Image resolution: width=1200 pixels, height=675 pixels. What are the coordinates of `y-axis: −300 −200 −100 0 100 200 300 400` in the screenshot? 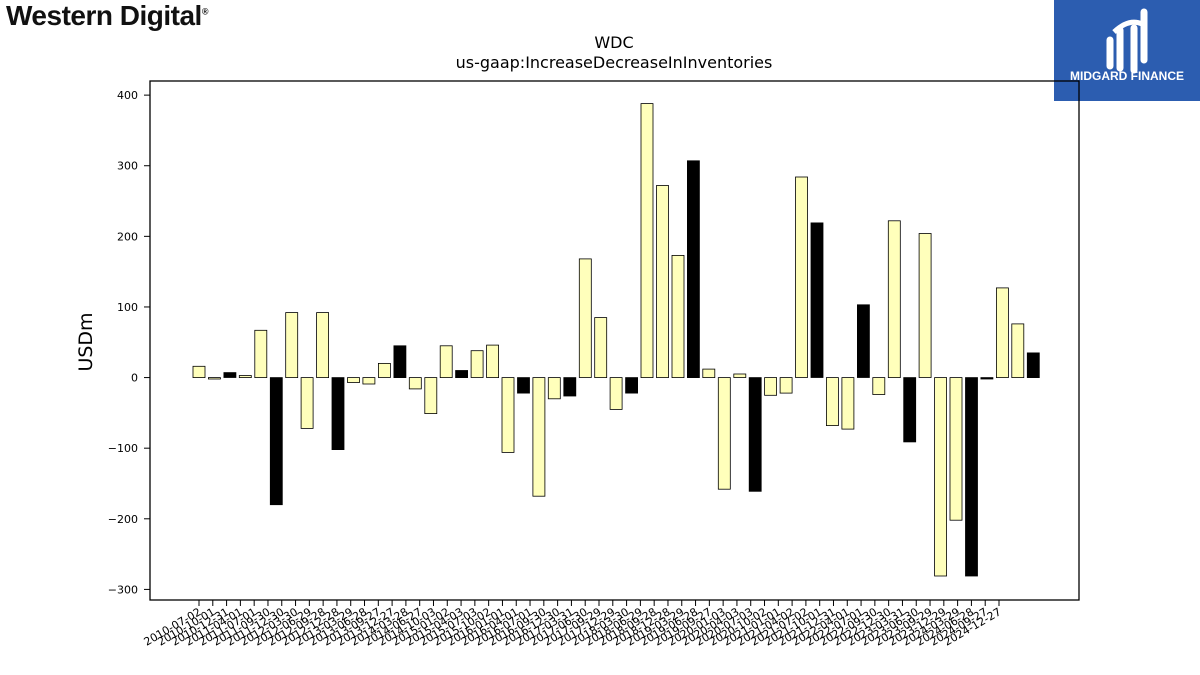 It's located at (129, 342).